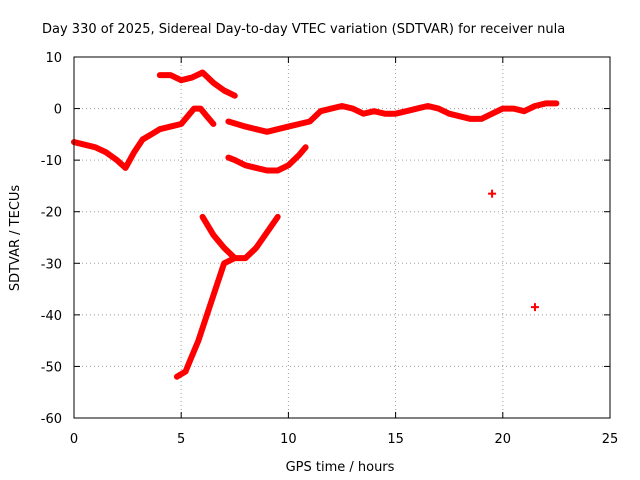 This screenshot has width=640, height=480. What do you see at coordinates (240, 237) in the screenshot?
I see `series-trace-e` at bounding box center [240, 237].